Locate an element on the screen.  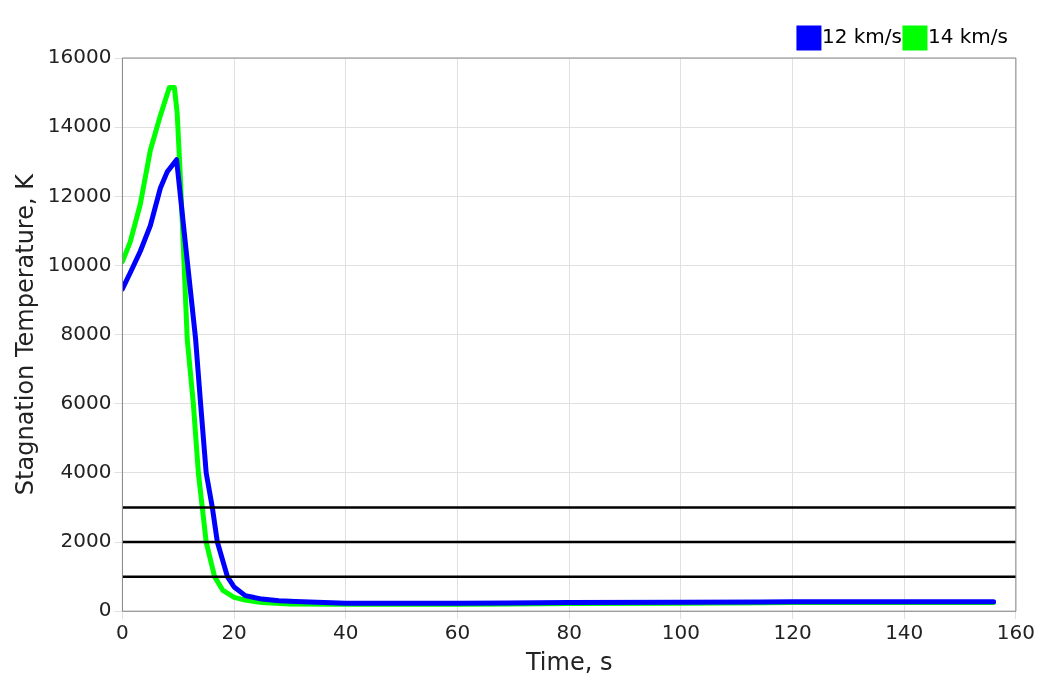
x-tick-label: 140 is located at coordinates (904, 632).